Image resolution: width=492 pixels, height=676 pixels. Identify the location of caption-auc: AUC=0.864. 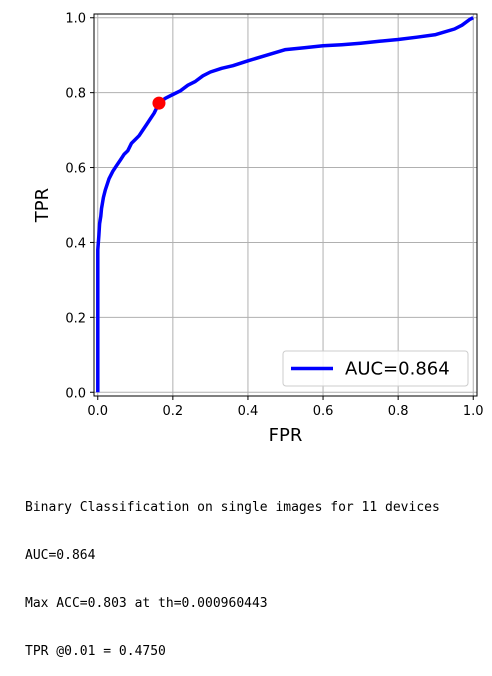
(232, 556).